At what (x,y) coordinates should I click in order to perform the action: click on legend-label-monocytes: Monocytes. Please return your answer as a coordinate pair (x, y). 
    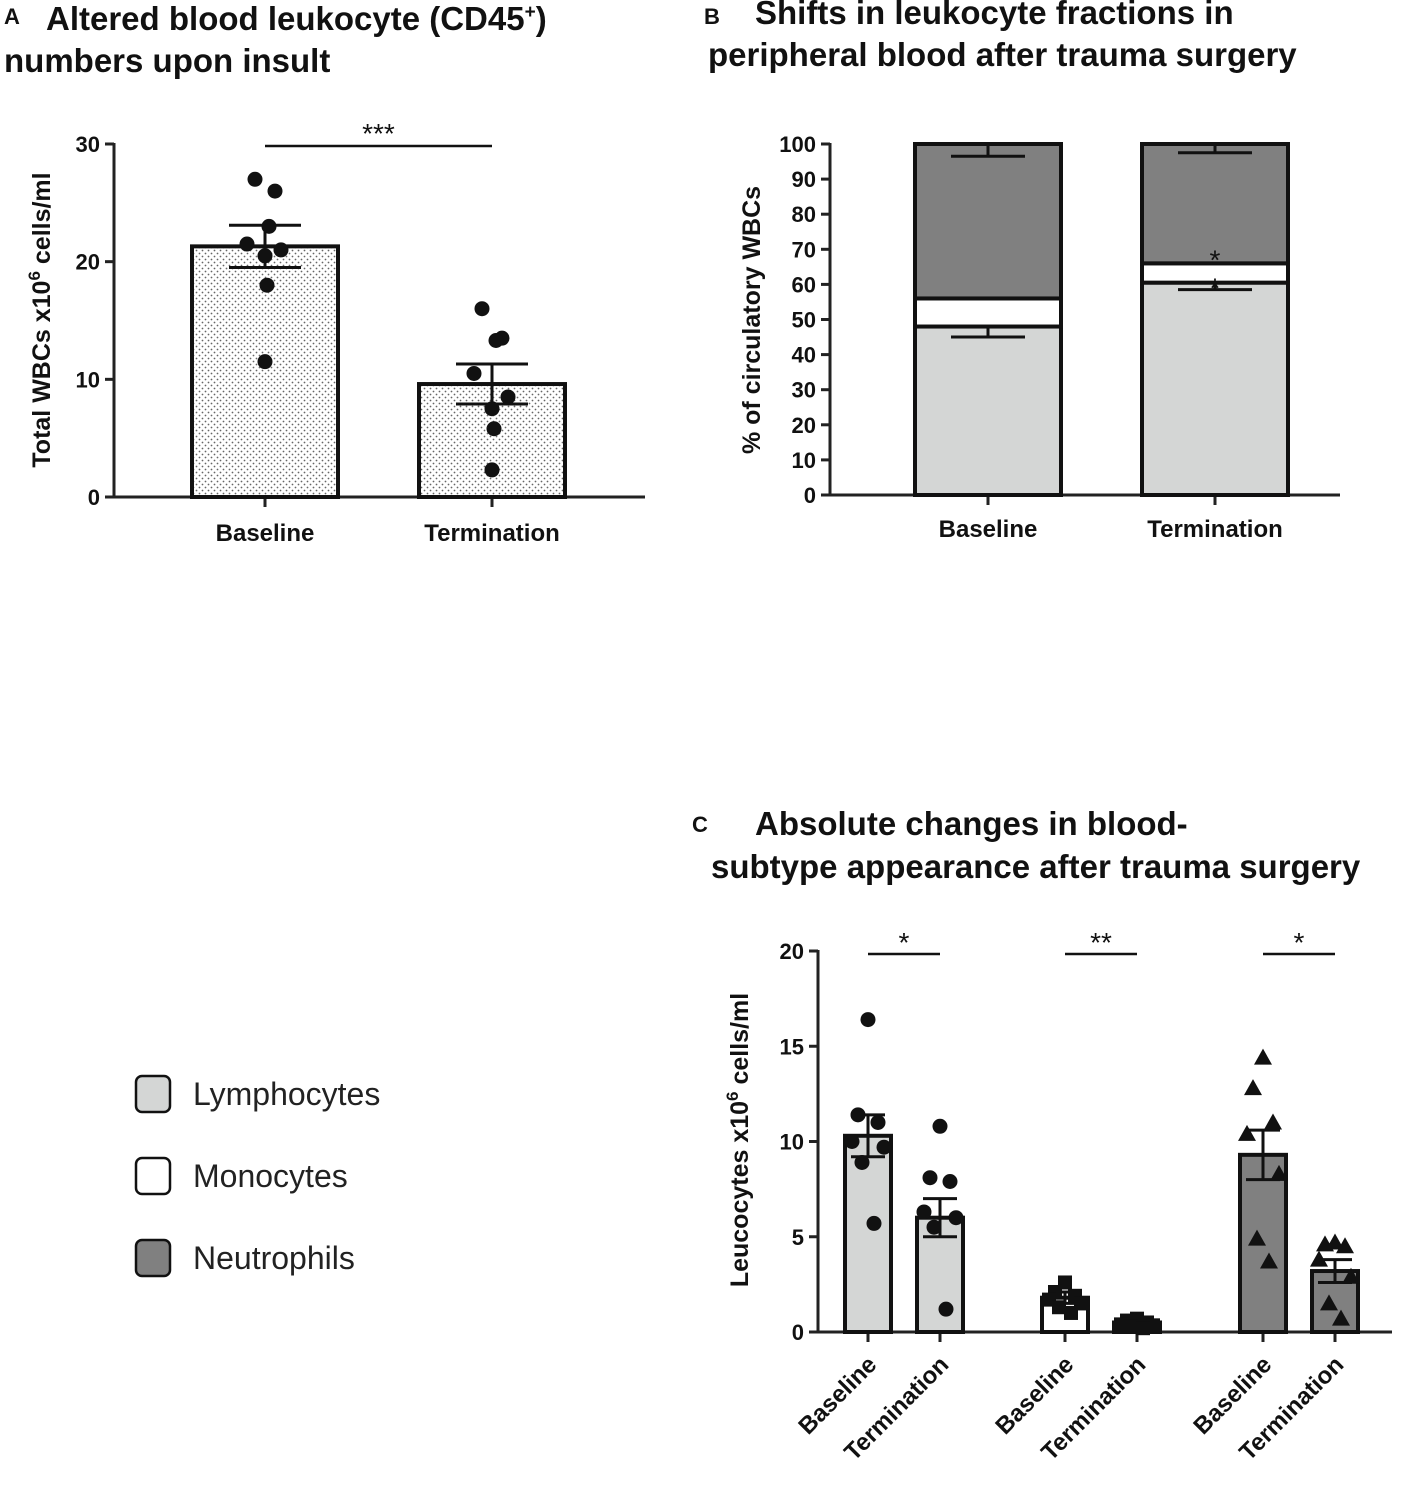
    Looking at the image, I should click on (270, 1176).